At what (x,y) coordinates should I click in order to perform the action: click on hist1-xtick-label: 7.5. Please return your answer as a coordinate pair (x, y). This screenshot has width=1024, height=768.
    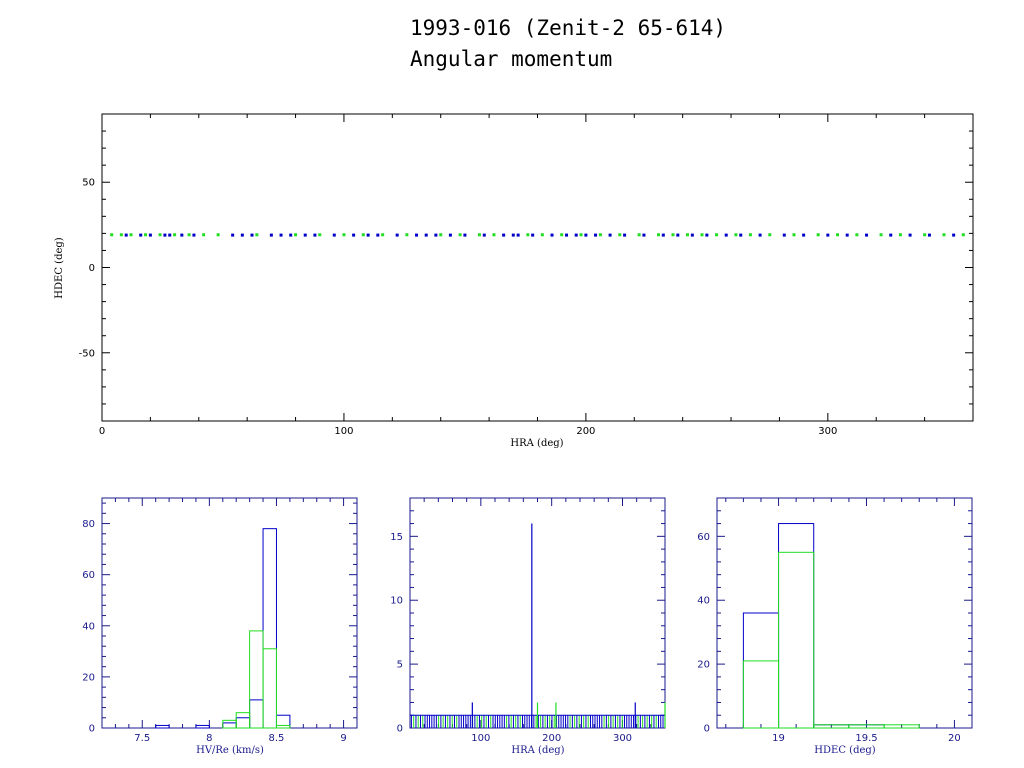
    Looking at the image, I should click on (142, 738).